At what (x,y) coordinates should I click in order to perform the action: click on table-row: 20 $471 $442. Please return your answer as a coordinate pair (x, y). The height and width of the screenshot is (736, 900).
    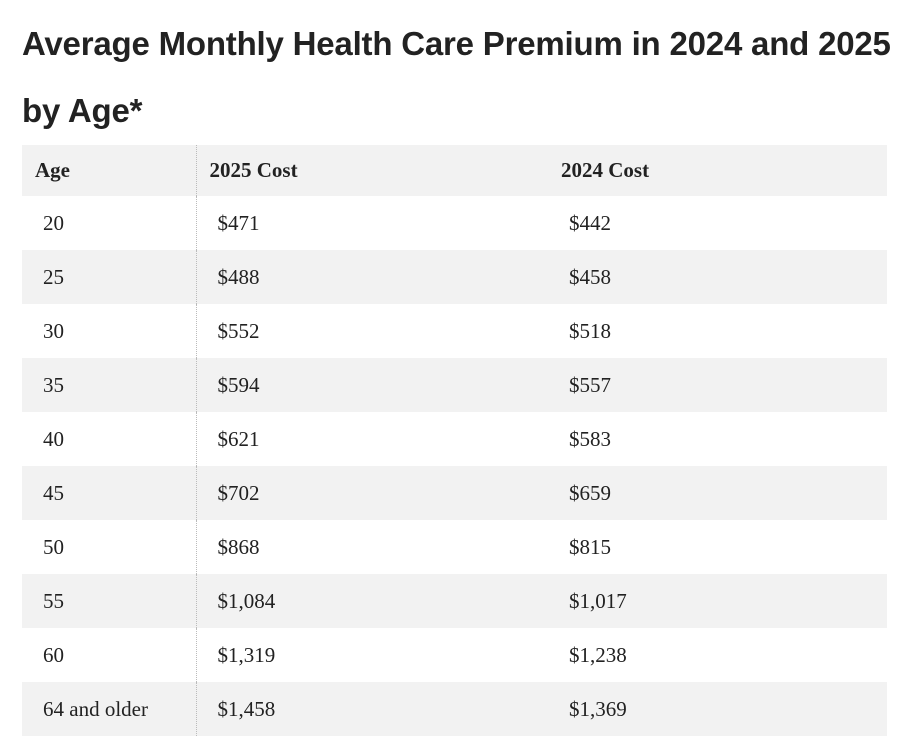
    Looking at the image, I should click on (454, 223).